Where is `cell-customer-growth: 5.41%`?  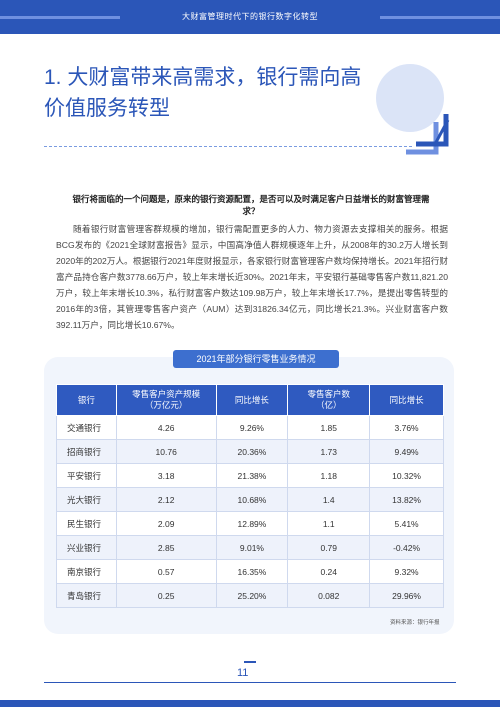 cell-customer-growth: 5.41% is located at coordinates (406, 523).